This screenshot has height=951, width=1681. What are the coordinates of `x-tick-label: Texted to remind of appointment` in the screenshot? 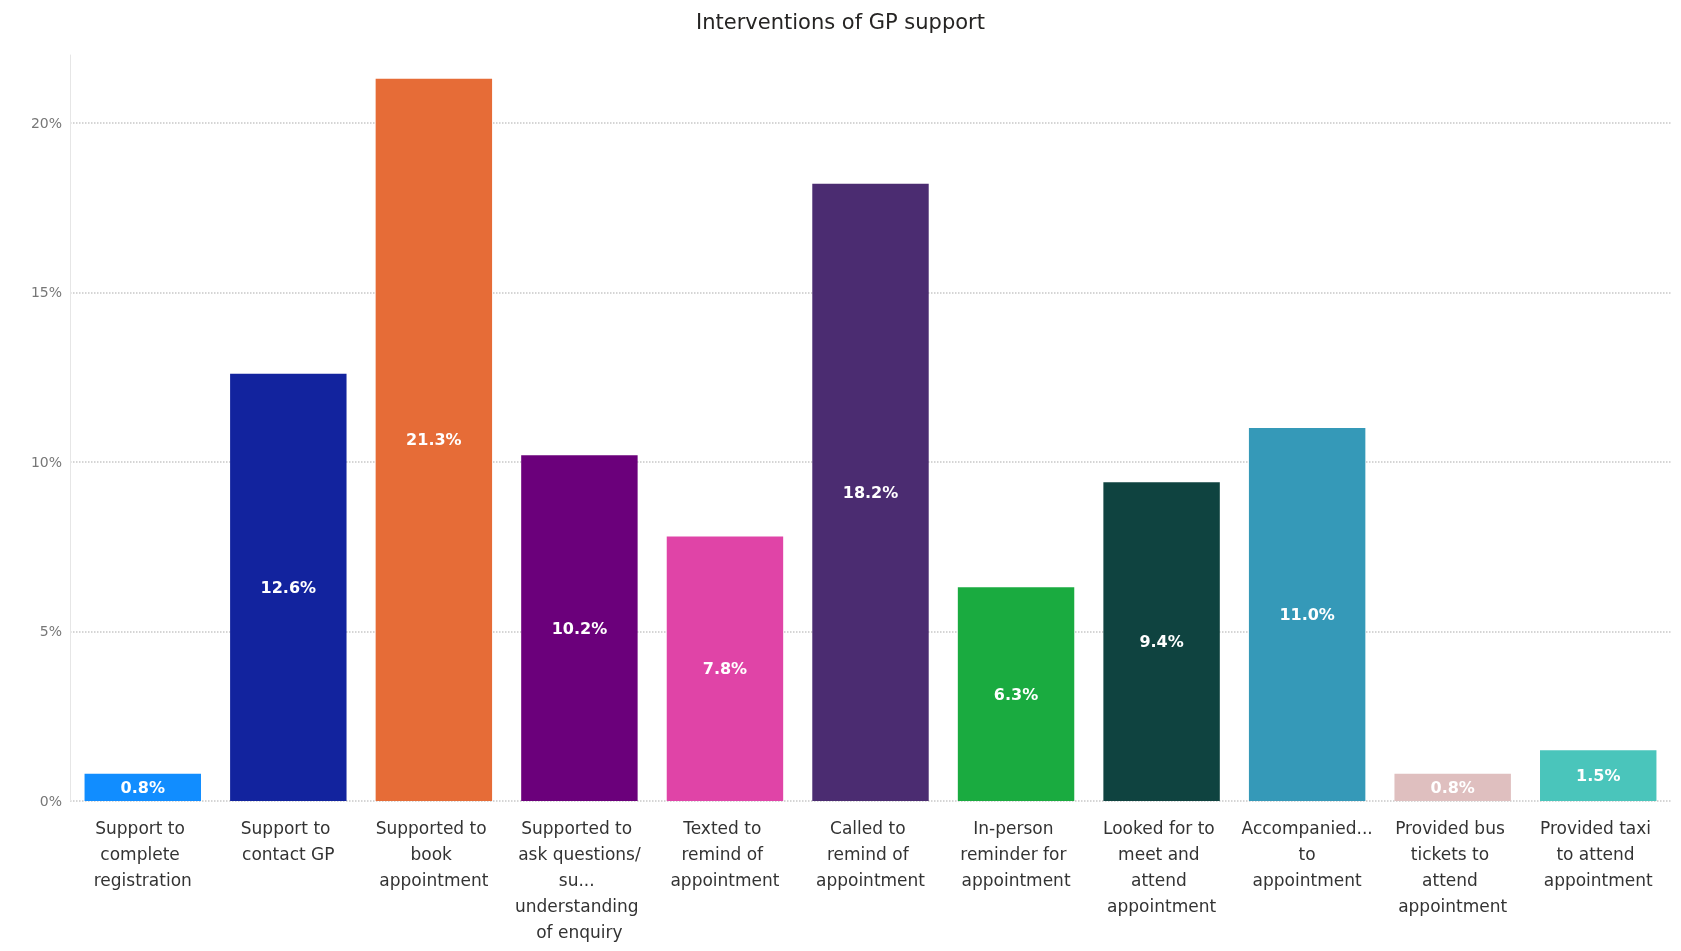 It's located at (725, 854).